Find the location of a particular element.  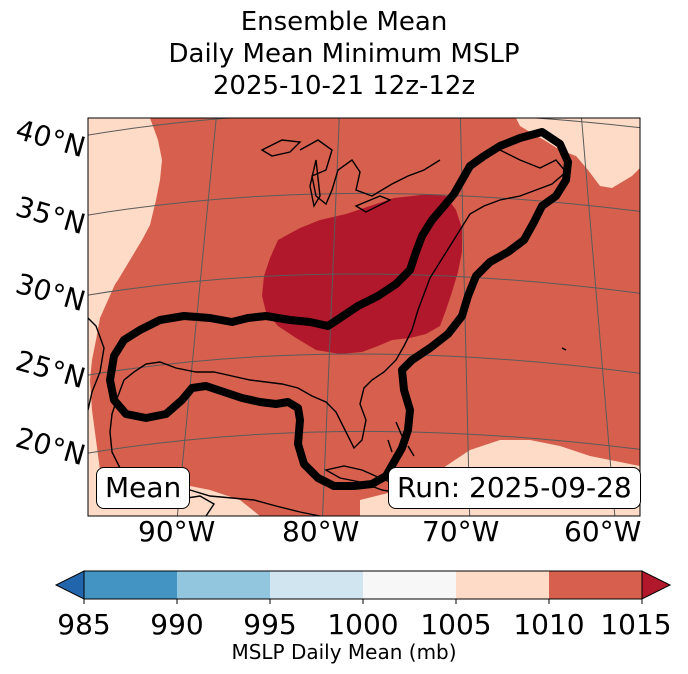

lon-label-80w: 80°W is located at coordinates (320, 531).